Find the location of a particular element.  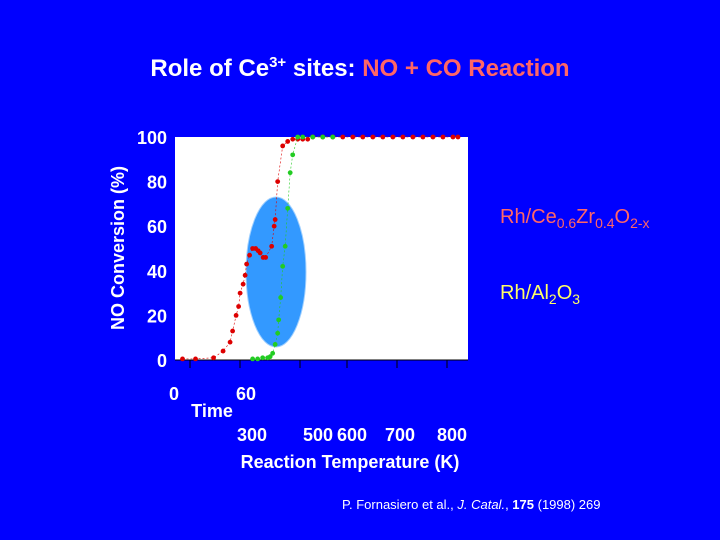

rh-al-s1: 2 is located at coordinates (552, 299).